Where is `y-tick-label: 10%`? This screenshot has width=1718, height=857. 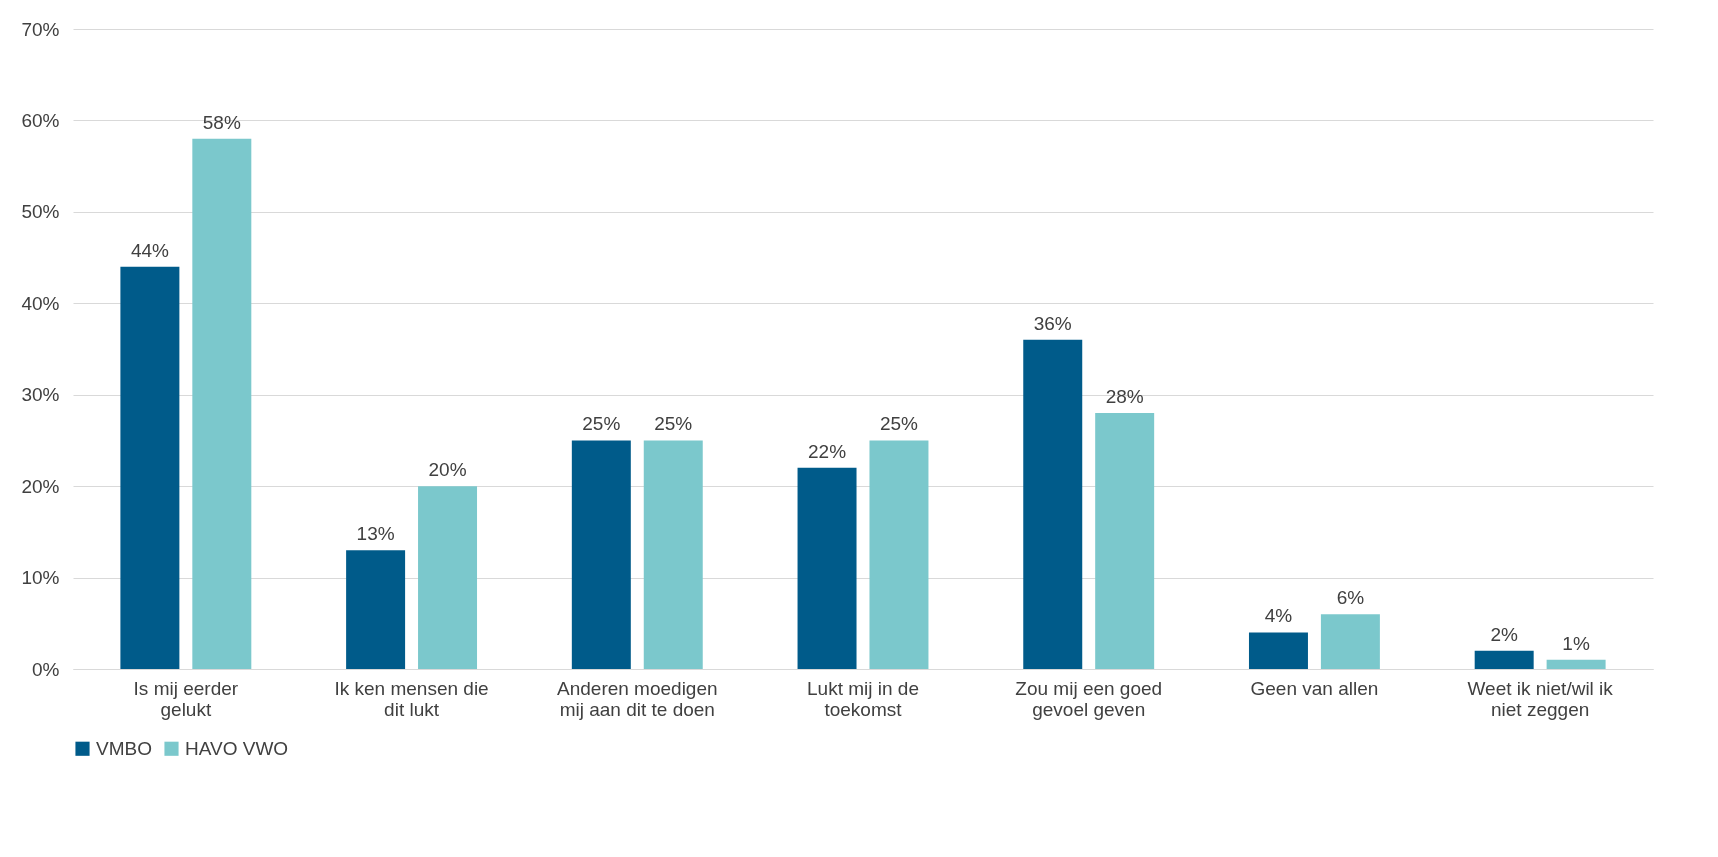 y-tick-label: 10% is located at coordinates (40, 578).